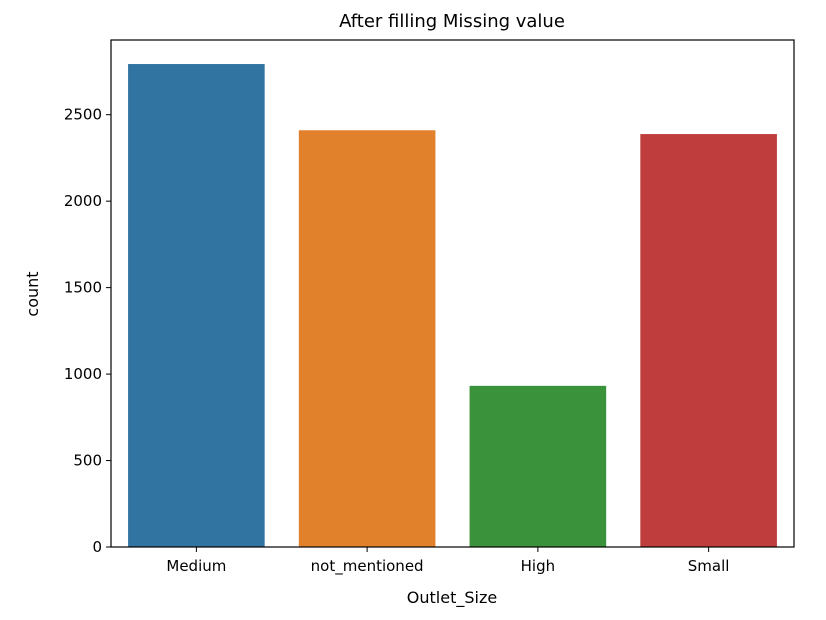 The width and height of the screenshot is (826, 620). What do you see at coordinates (538, 466) in the screenshot?
I see `bar-high` at bounding box center [538, 466].